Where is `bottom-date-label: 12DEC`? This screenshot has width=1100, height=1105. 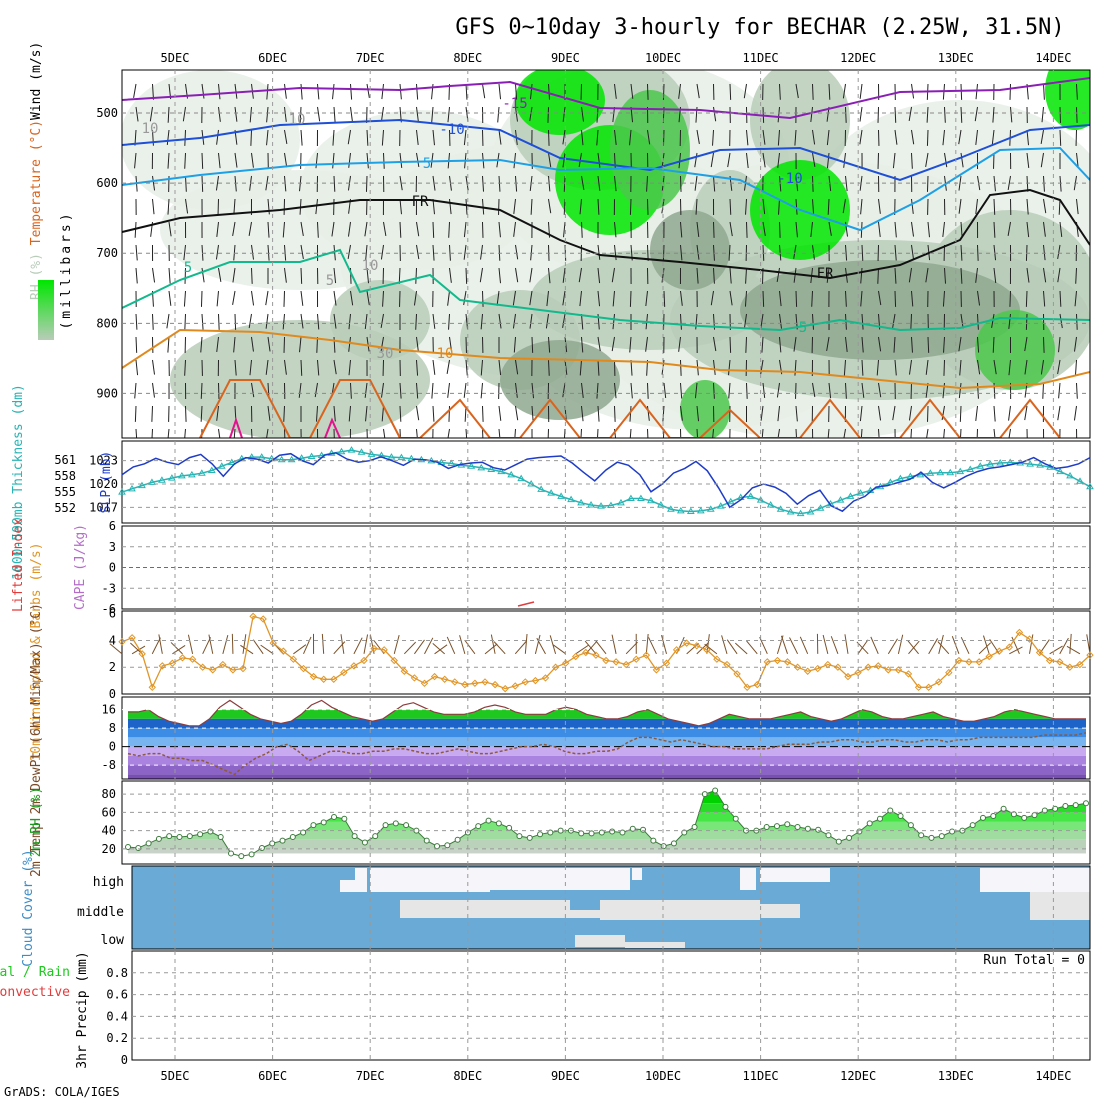 bottom-date-label: 12DEC is located at coordinates (858, 1076).